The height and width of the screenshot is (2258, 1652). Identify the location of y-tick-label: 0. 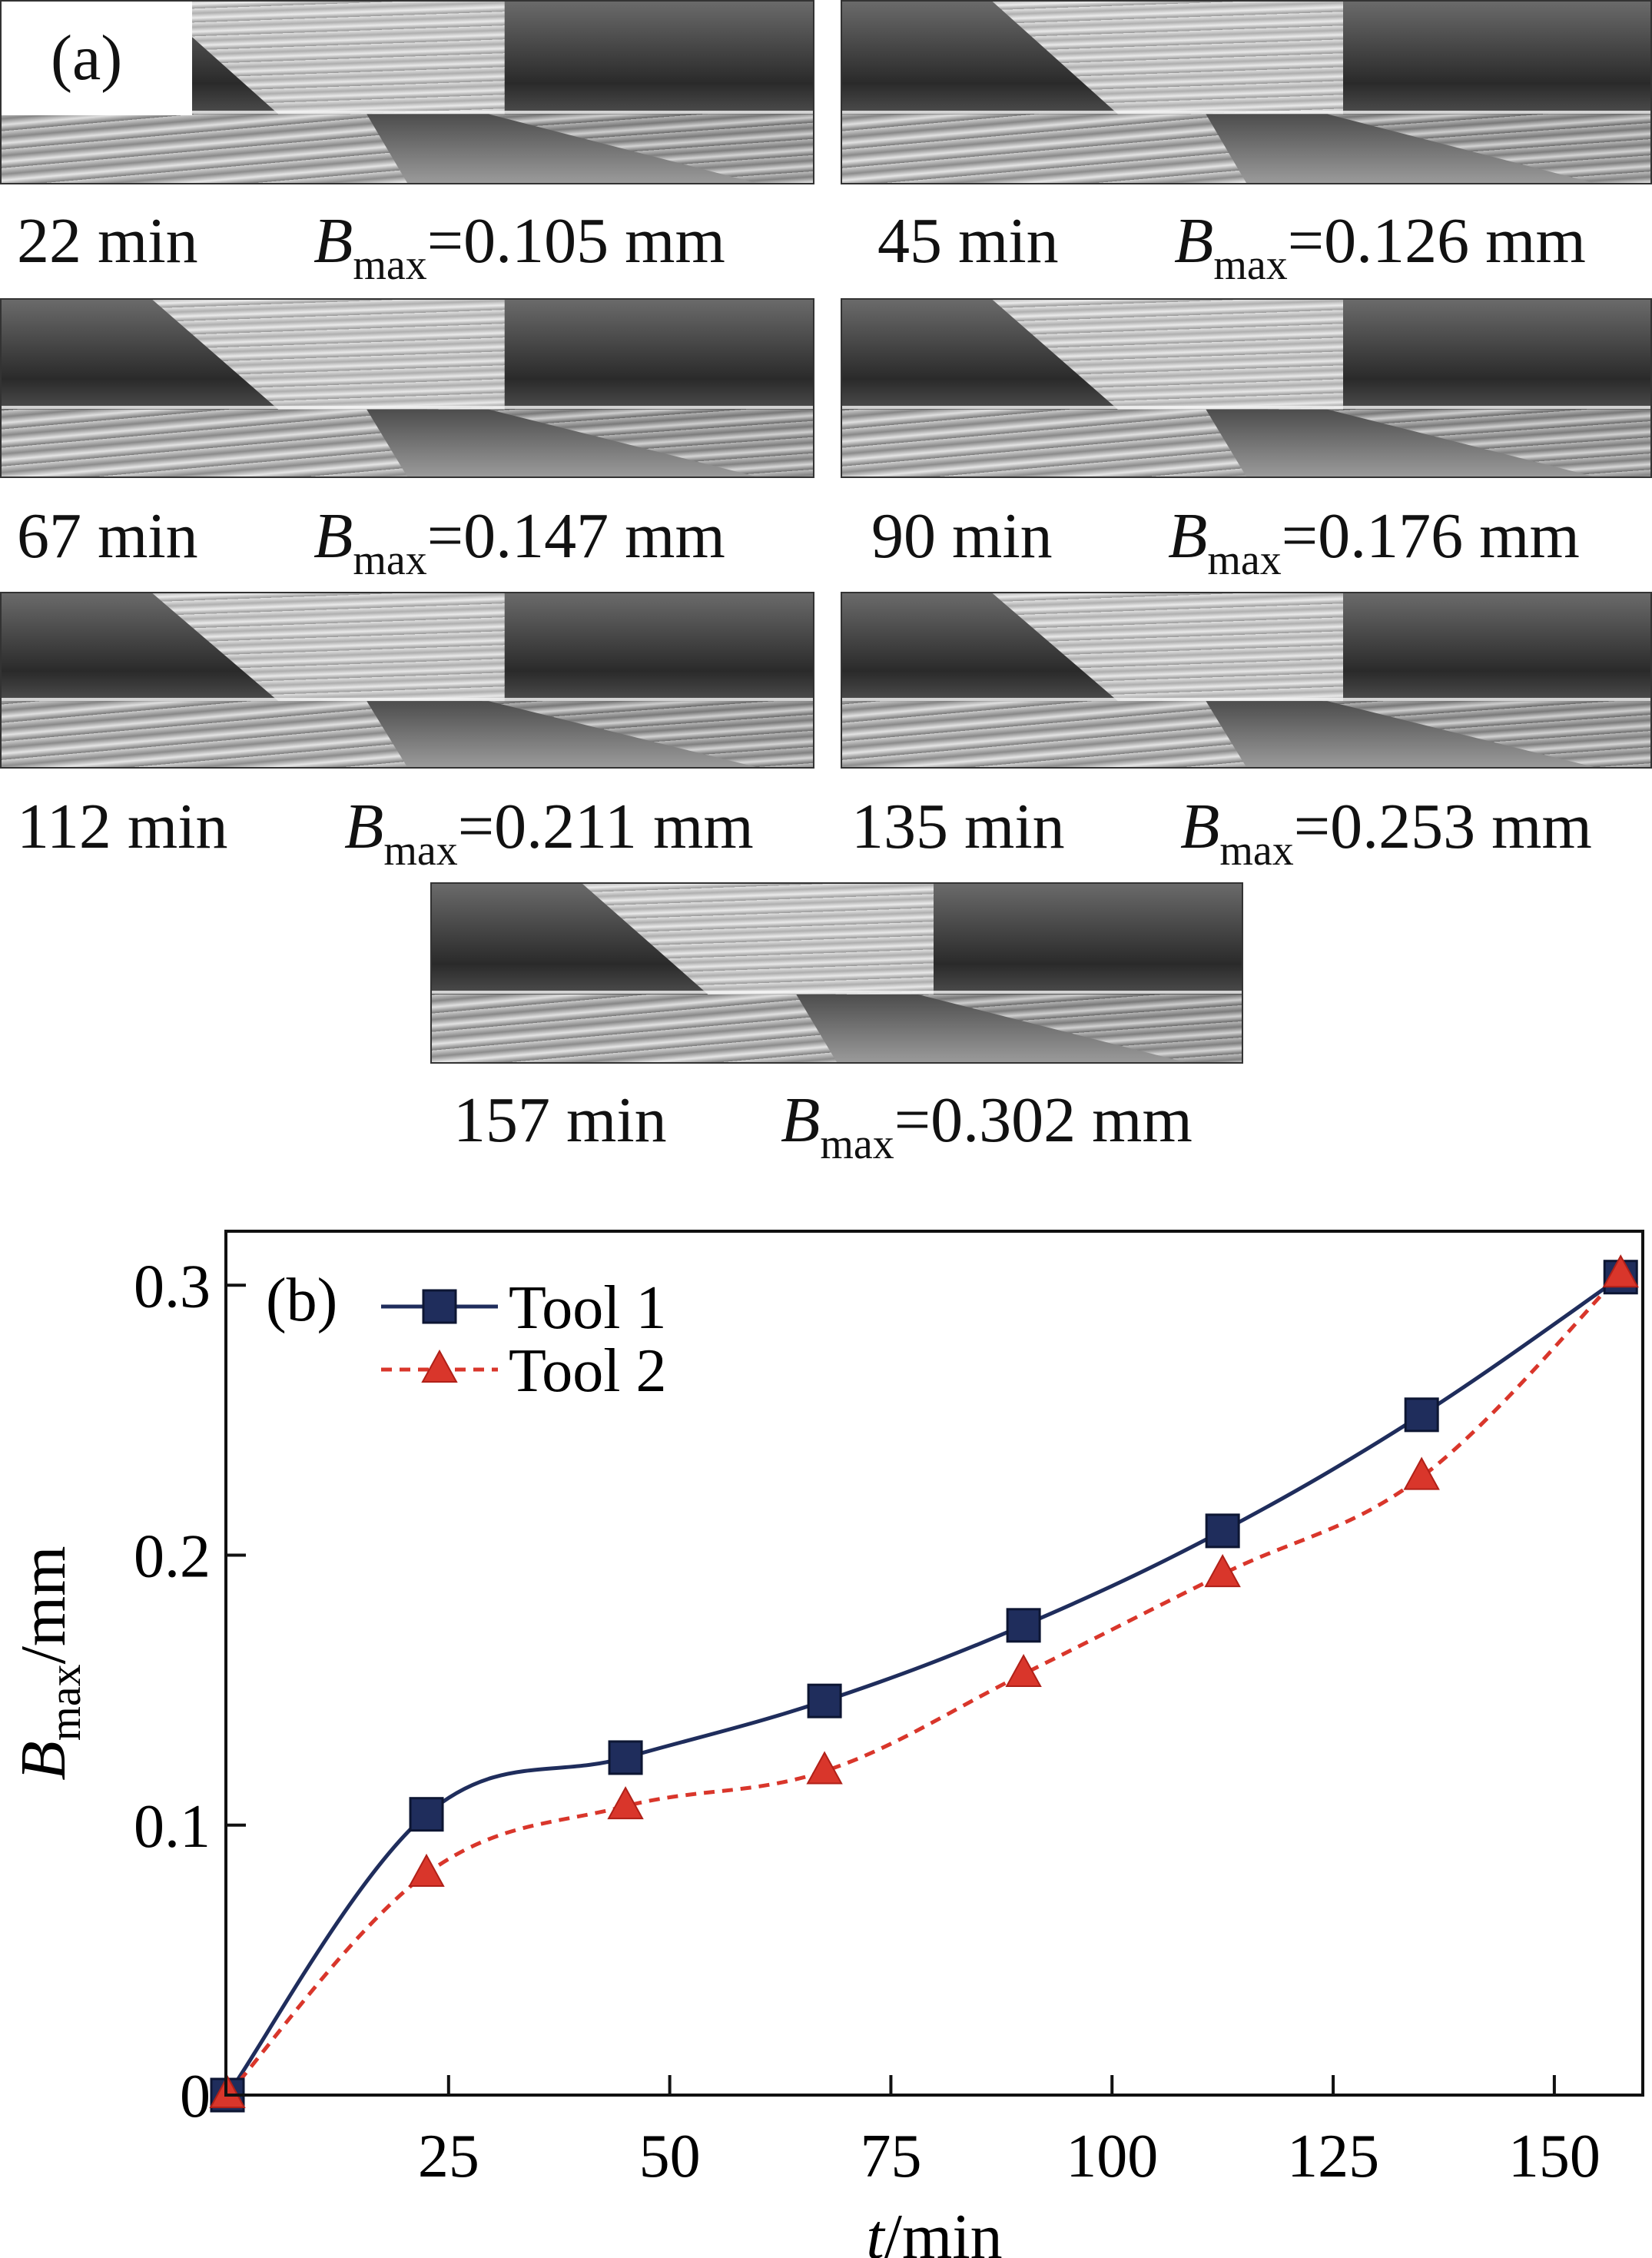
(195, 2096).